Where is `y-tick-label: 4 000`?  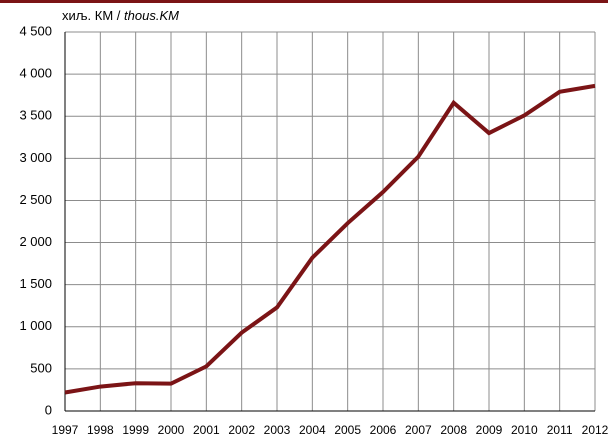 y-tick-label: 4 000 is located at coordinates (35, 73).